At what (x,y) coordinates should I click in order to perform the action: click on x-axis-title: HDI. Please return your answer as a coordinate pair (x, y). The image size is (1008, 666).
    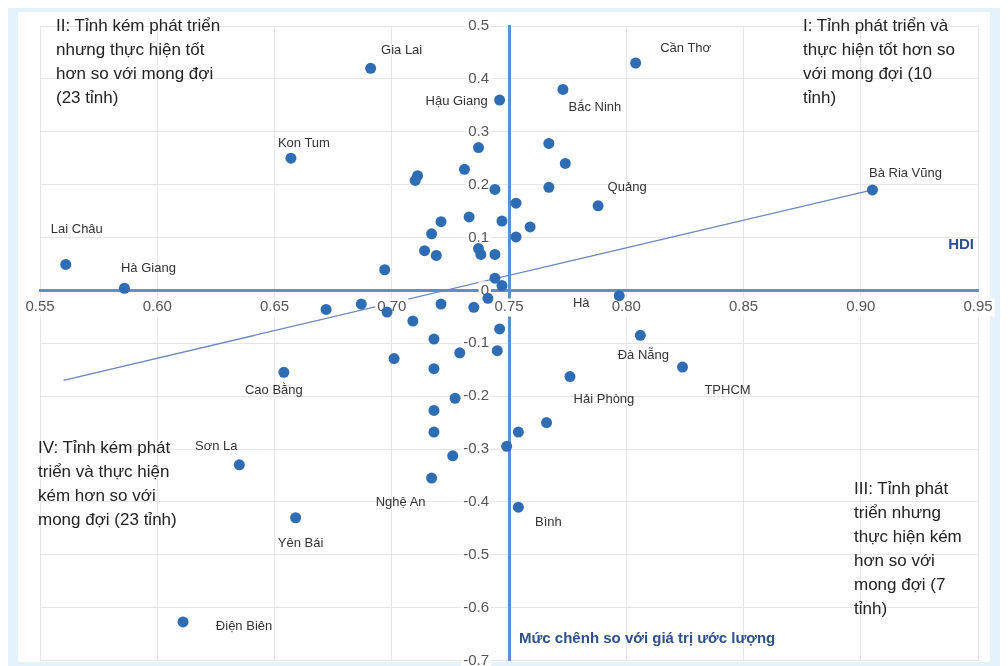
    Looking at the image, I should click on (961, 244).